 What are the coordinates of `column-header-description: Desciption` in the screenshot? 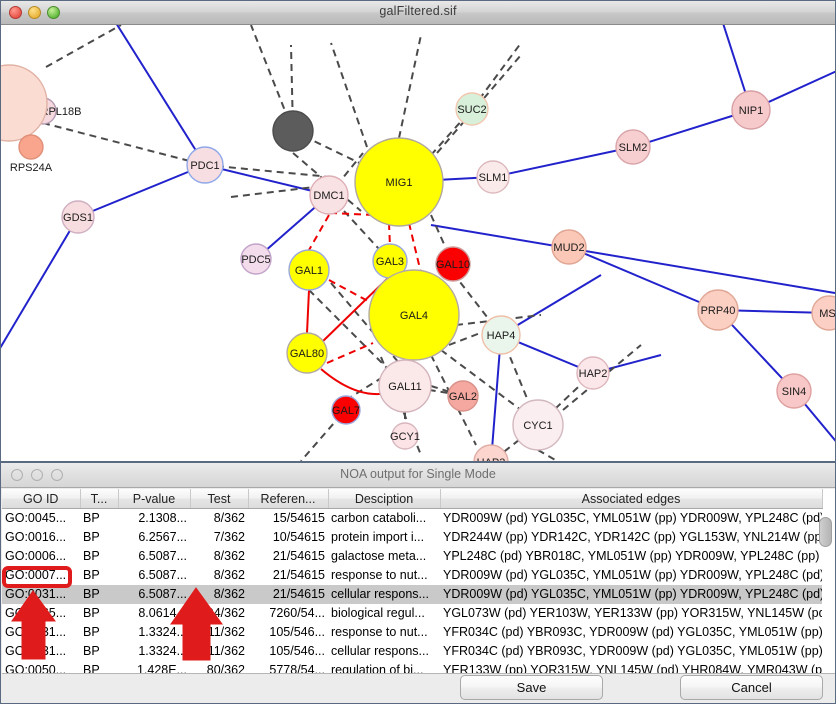 It's located at (384, 499).